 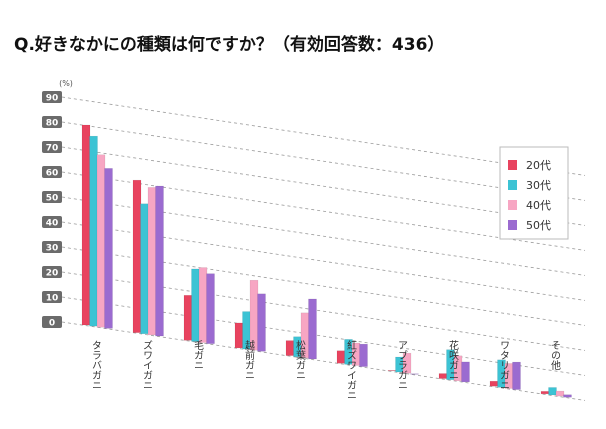 I want to click on y-tick-label: 60, so click(x=52, y=174).